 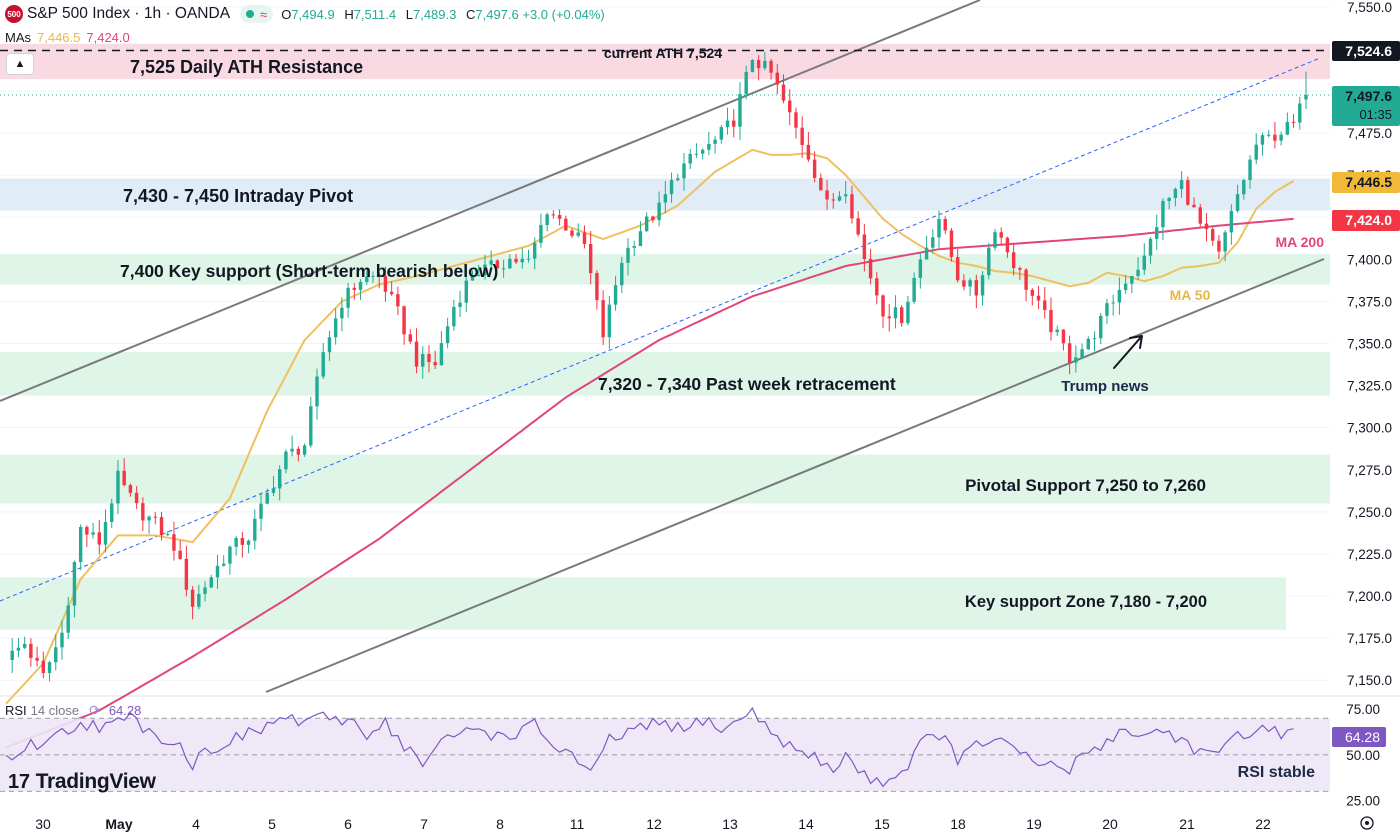 I want to click on rsi-value-tag, so click(x=1359, y=737).